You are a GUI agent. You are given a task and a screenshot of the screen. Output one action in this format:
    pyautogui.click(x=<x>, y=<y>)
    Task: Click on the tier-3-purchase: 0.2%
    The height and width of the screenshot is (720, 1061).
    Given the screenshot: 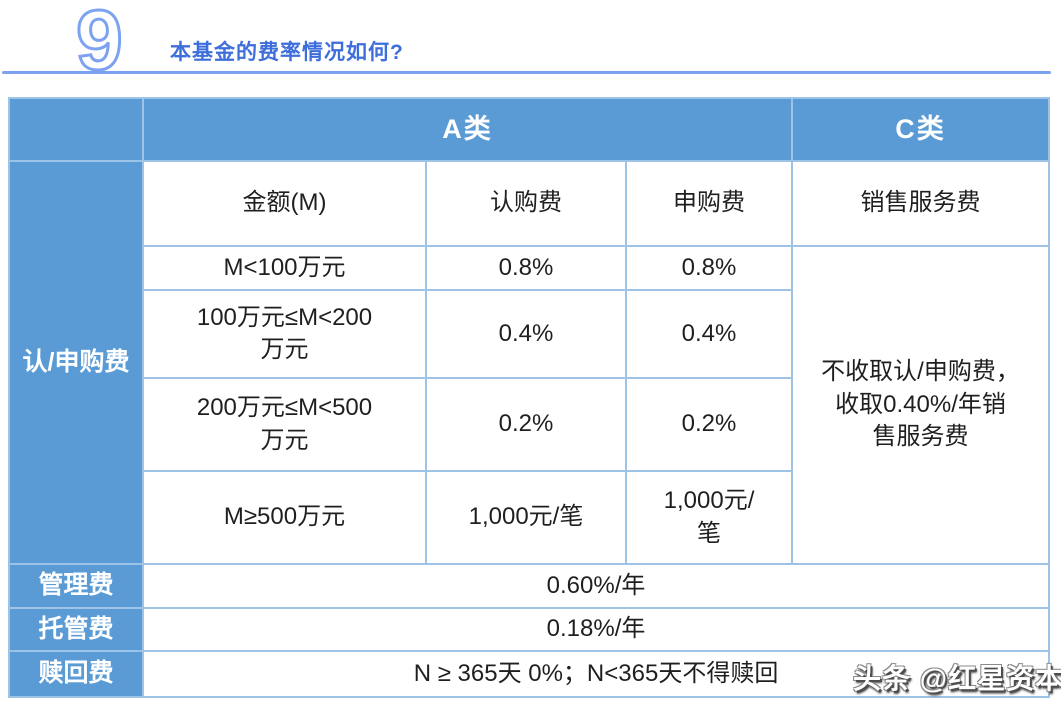 What is the action you would take?
    pyautogui.click(x=709, y=424)
    